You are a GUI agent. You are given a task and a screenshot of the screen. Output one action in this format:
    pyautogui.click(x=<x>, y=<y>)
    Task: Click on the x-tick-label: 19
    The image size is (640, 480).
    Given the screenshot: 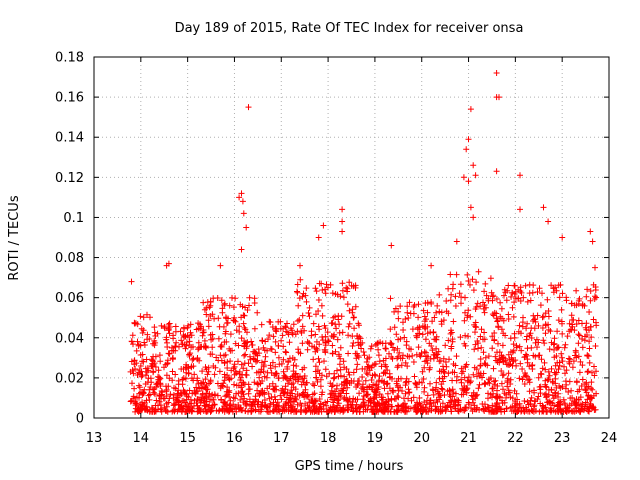 What is the action you would take?
    pyautogui.click(x=375, y=438)
    